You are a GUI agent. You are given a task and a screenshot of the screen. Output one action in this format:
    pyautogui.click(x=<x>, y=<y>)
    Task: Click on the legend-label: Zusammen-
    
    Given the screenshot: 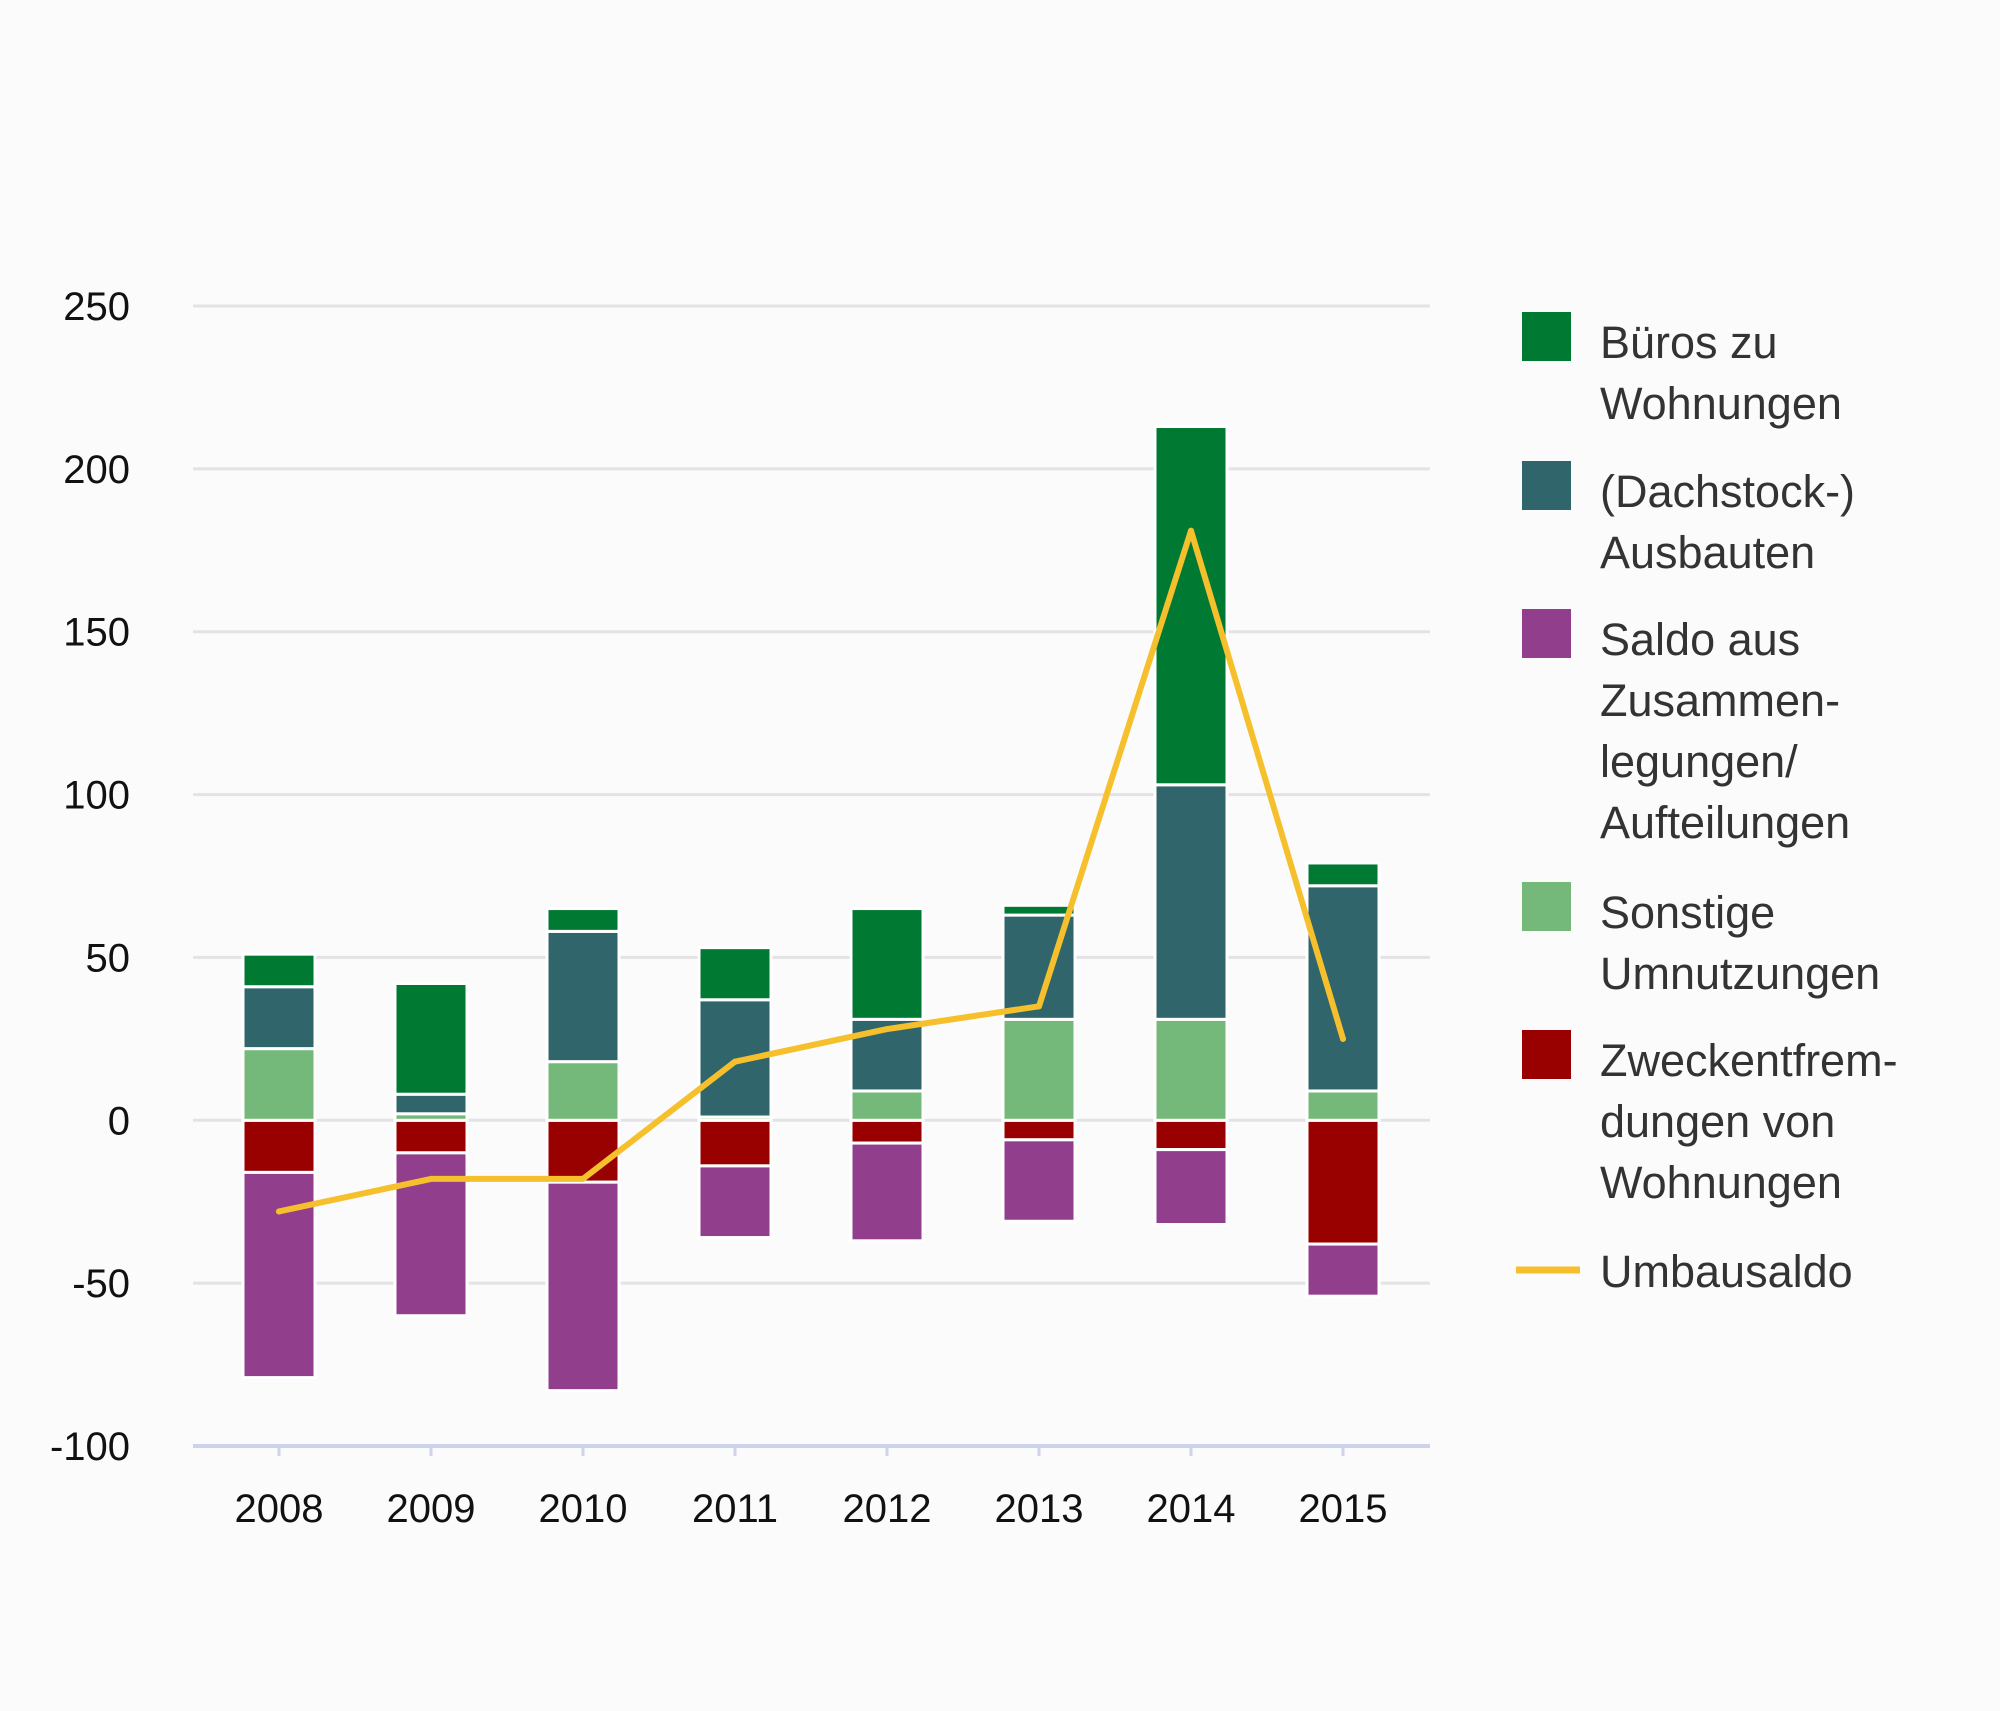 What is the action you would take?
    pyautogui.click(x=1720, y=700)
    